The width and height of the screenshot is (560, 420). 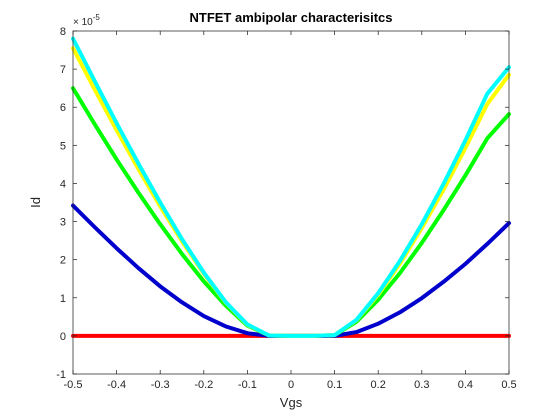 What do you see at coordinates (63, 184) in the screenshot?
I see `y-tick-label: 4` at bounding box center [63, 184].